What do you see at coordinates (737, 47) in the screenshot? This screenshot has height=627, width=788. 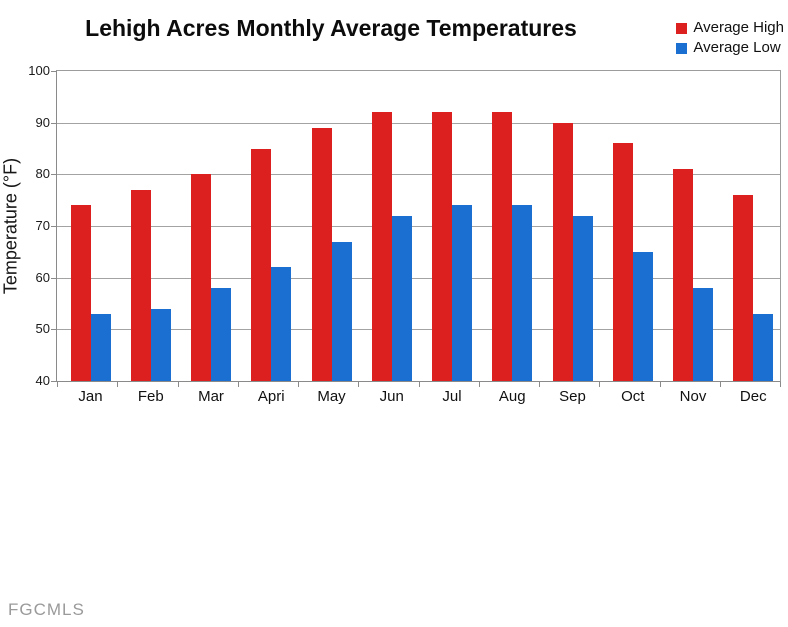 I see `legend-label-average-low: Average Low` at bounding box center [737, 47].